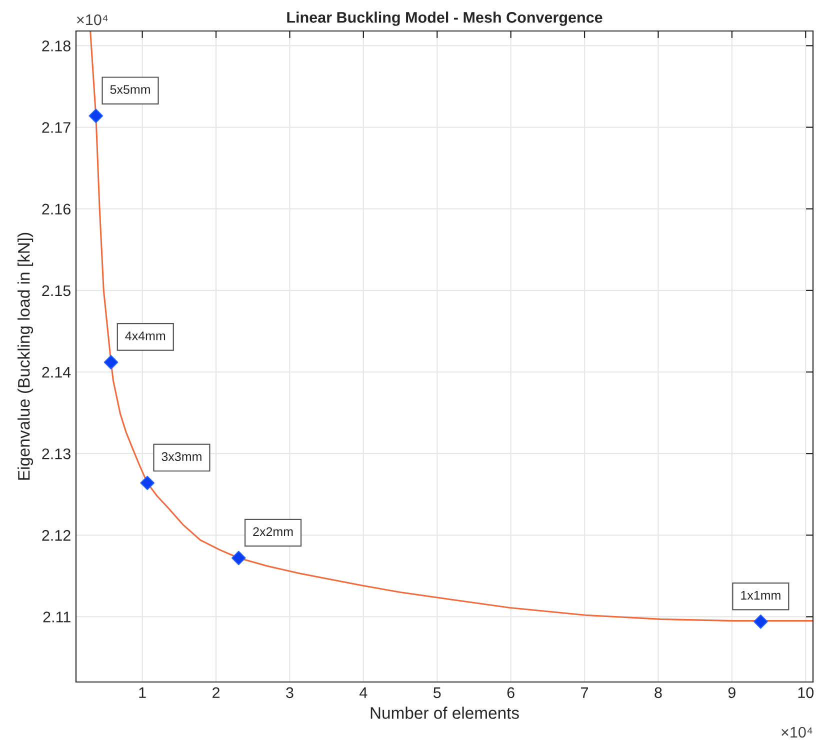 The image size is (817, 740). What do you see at coordinates (26, 356) in the screenshot?
I see `y-axis-title: Eigenvalue (Buckling load in [kN])` at bounding box center [26, 356].